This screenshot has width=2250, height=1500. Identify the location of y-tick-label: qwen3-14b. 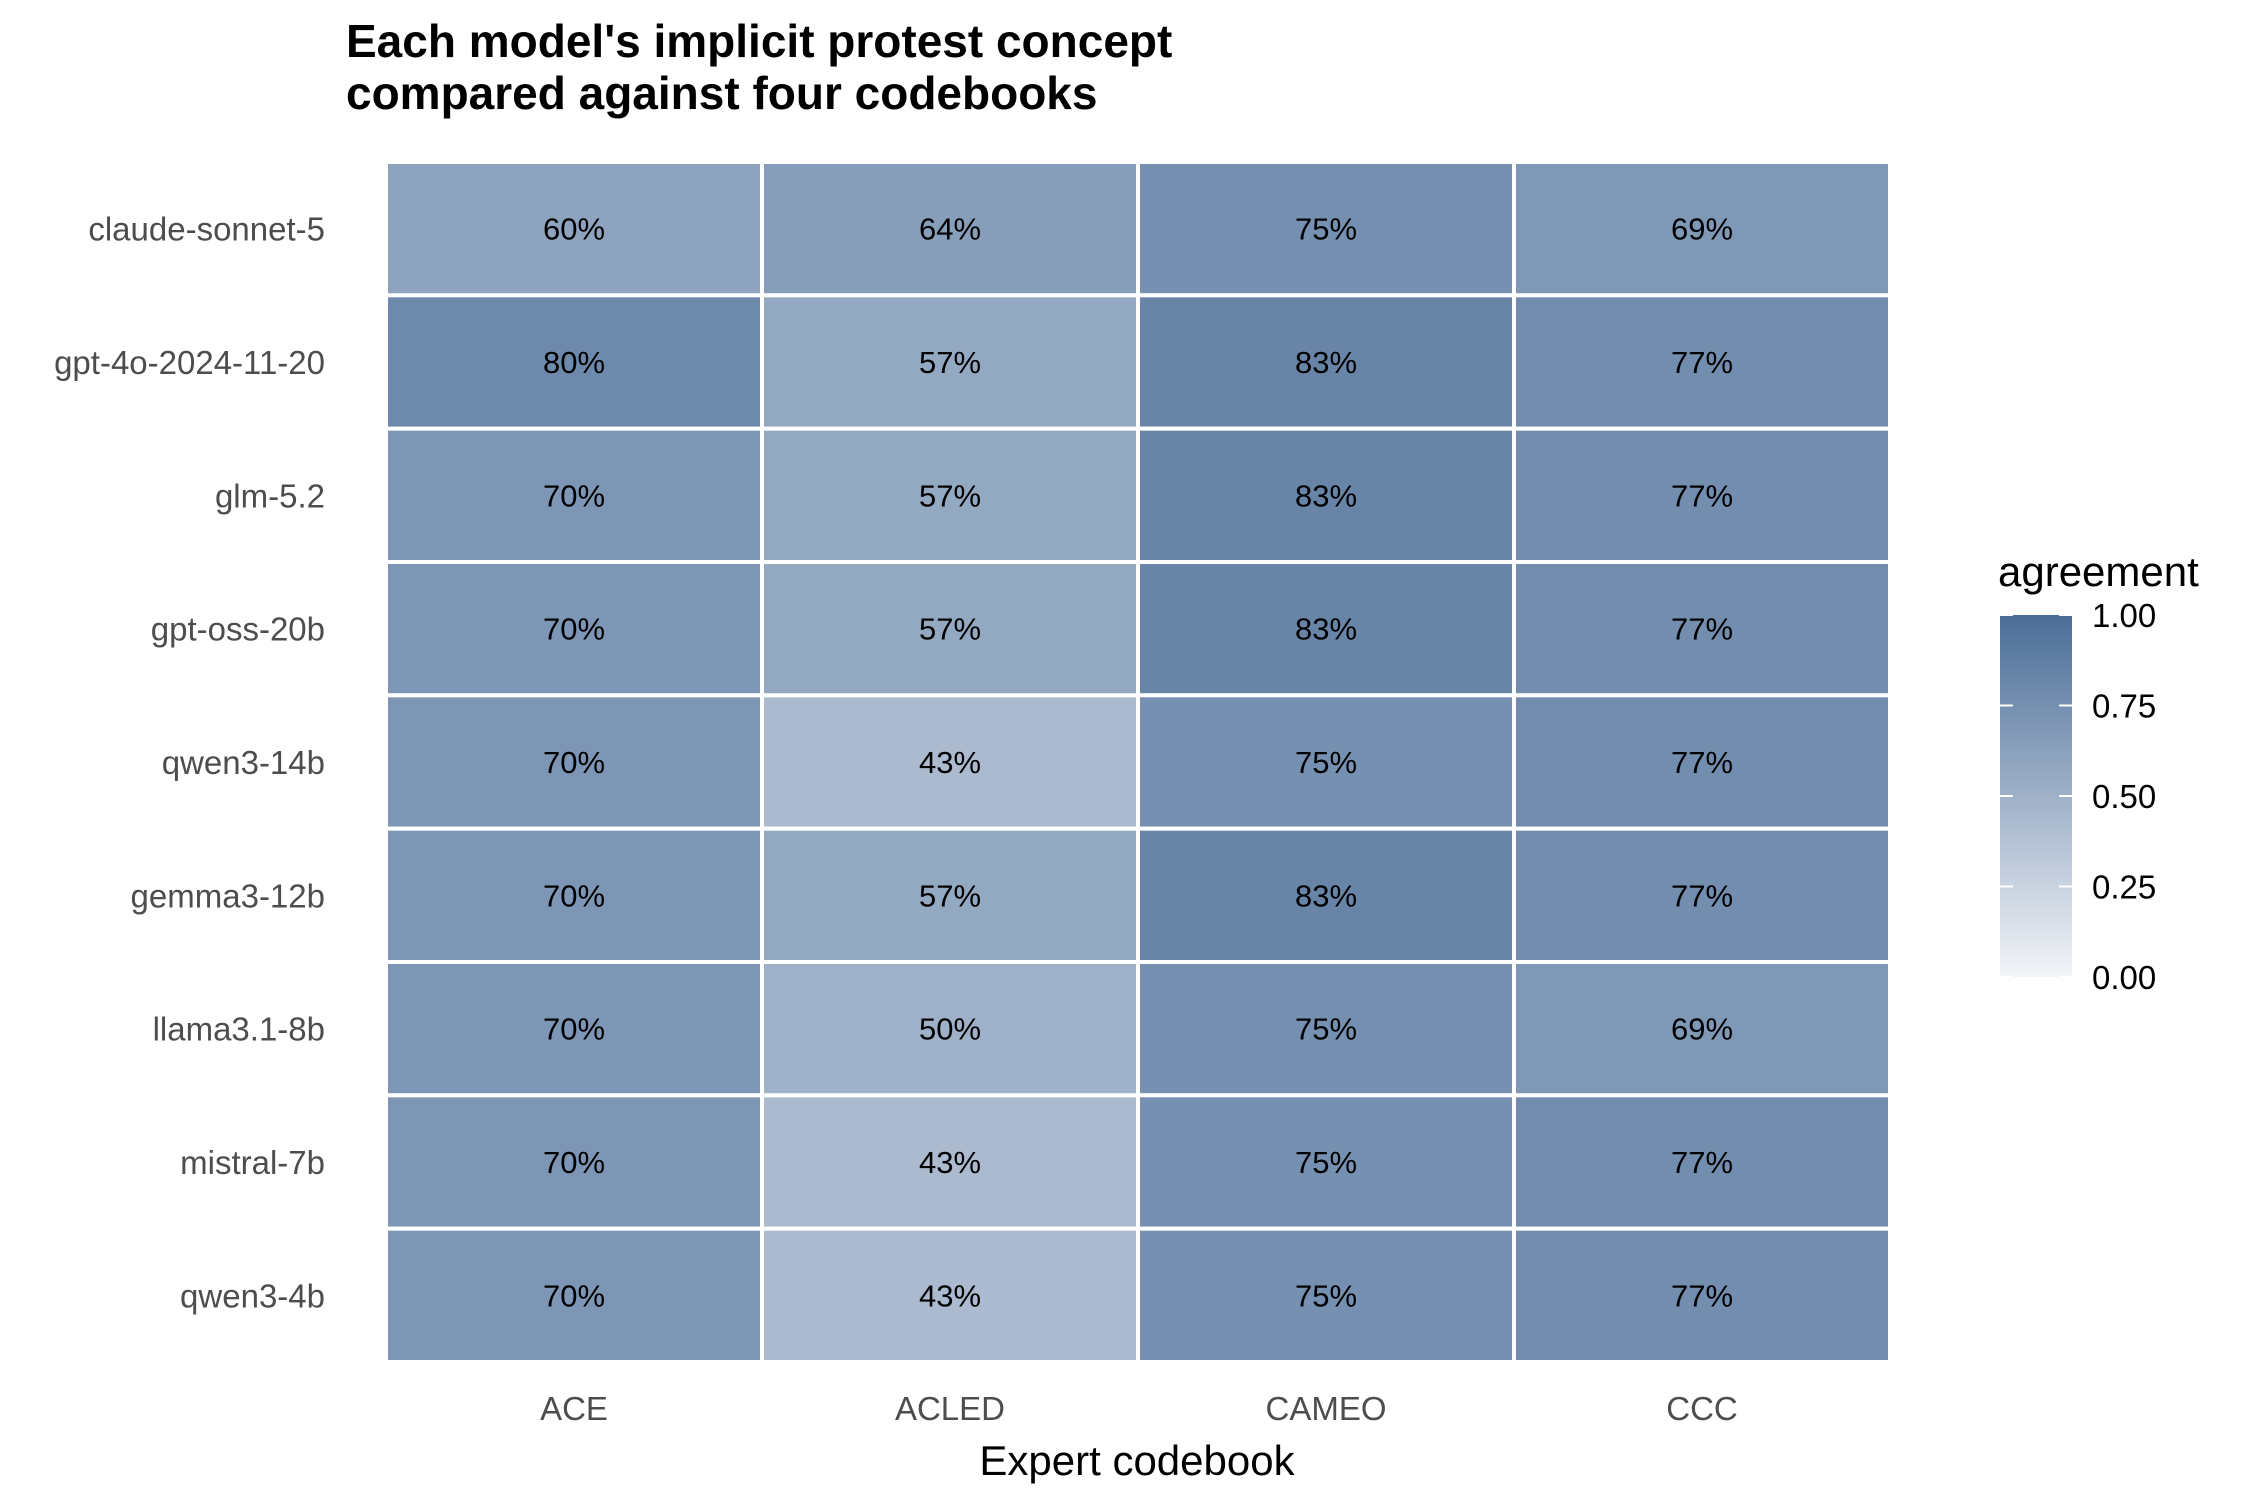
(243, 762).